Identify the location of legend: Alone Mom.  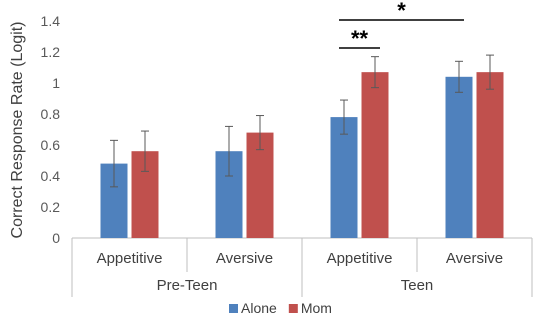
(280, 308).